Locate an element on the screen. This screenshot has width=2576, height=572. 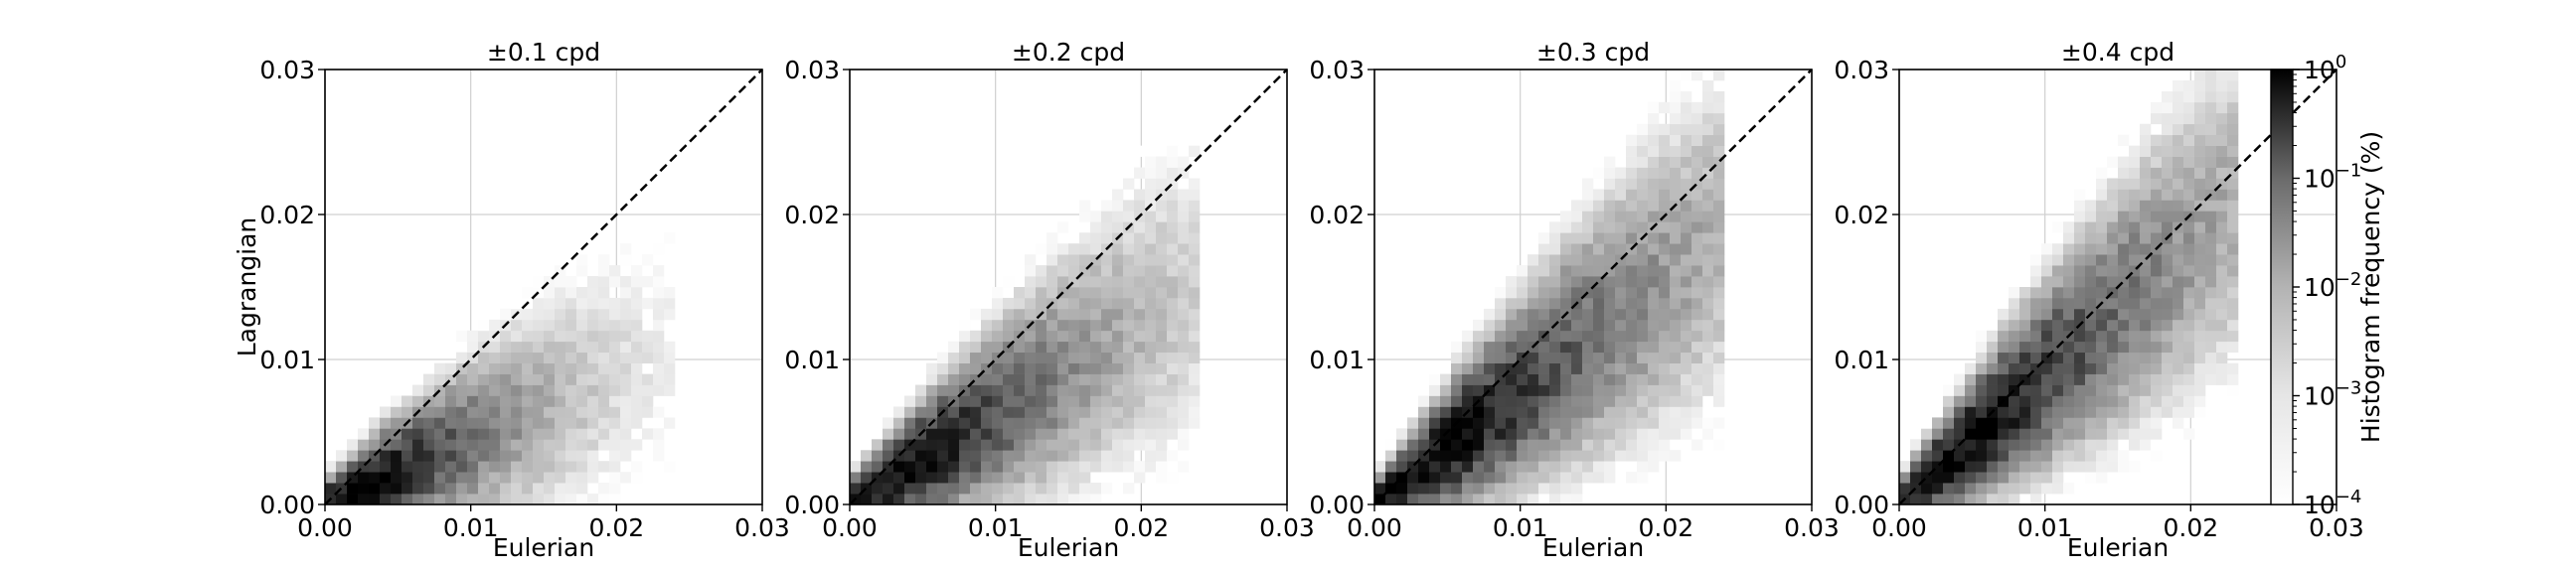
y-tick-label: 0.02 is located at coordinates (287, 215).